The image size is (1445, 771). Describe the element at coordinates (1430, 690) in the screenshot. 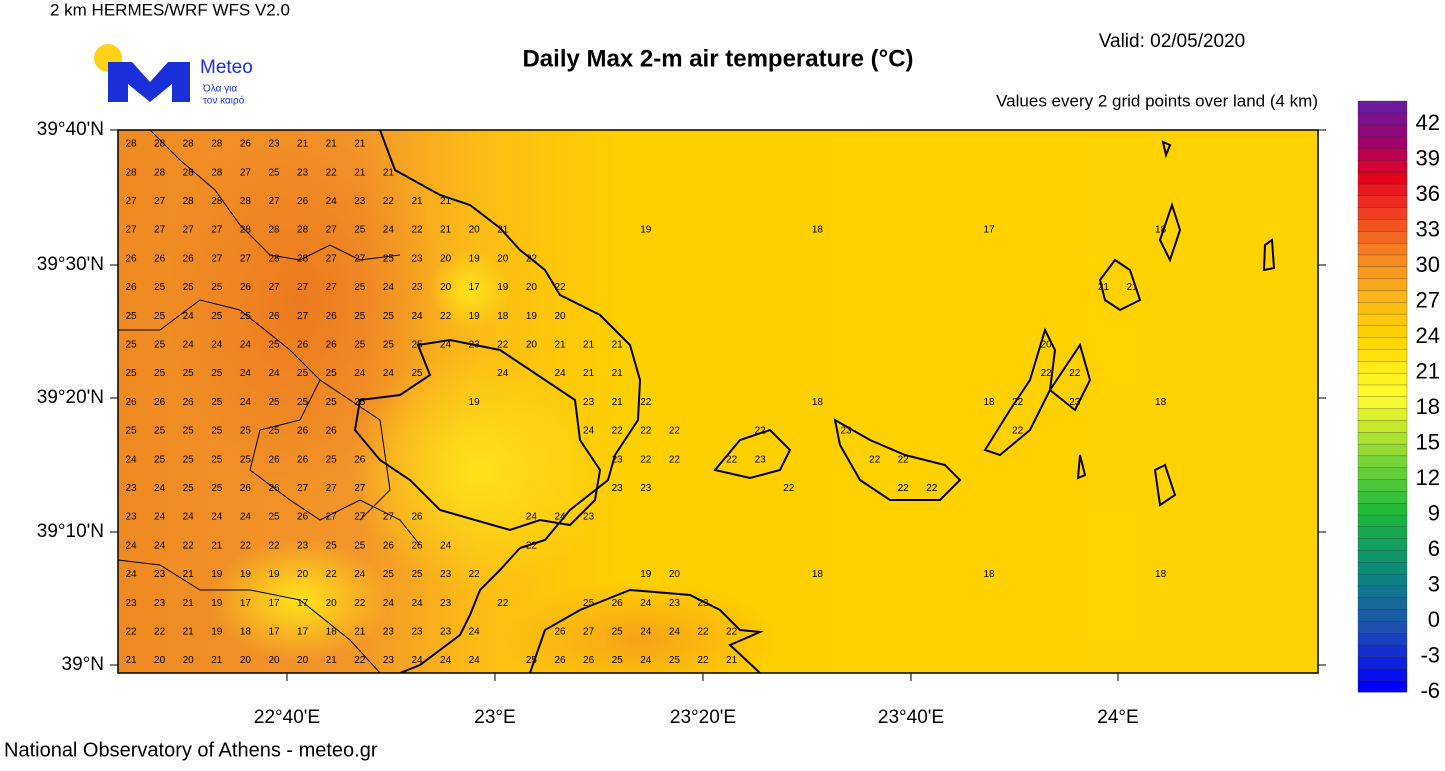

I see `colorbar-label: -6` at that location.